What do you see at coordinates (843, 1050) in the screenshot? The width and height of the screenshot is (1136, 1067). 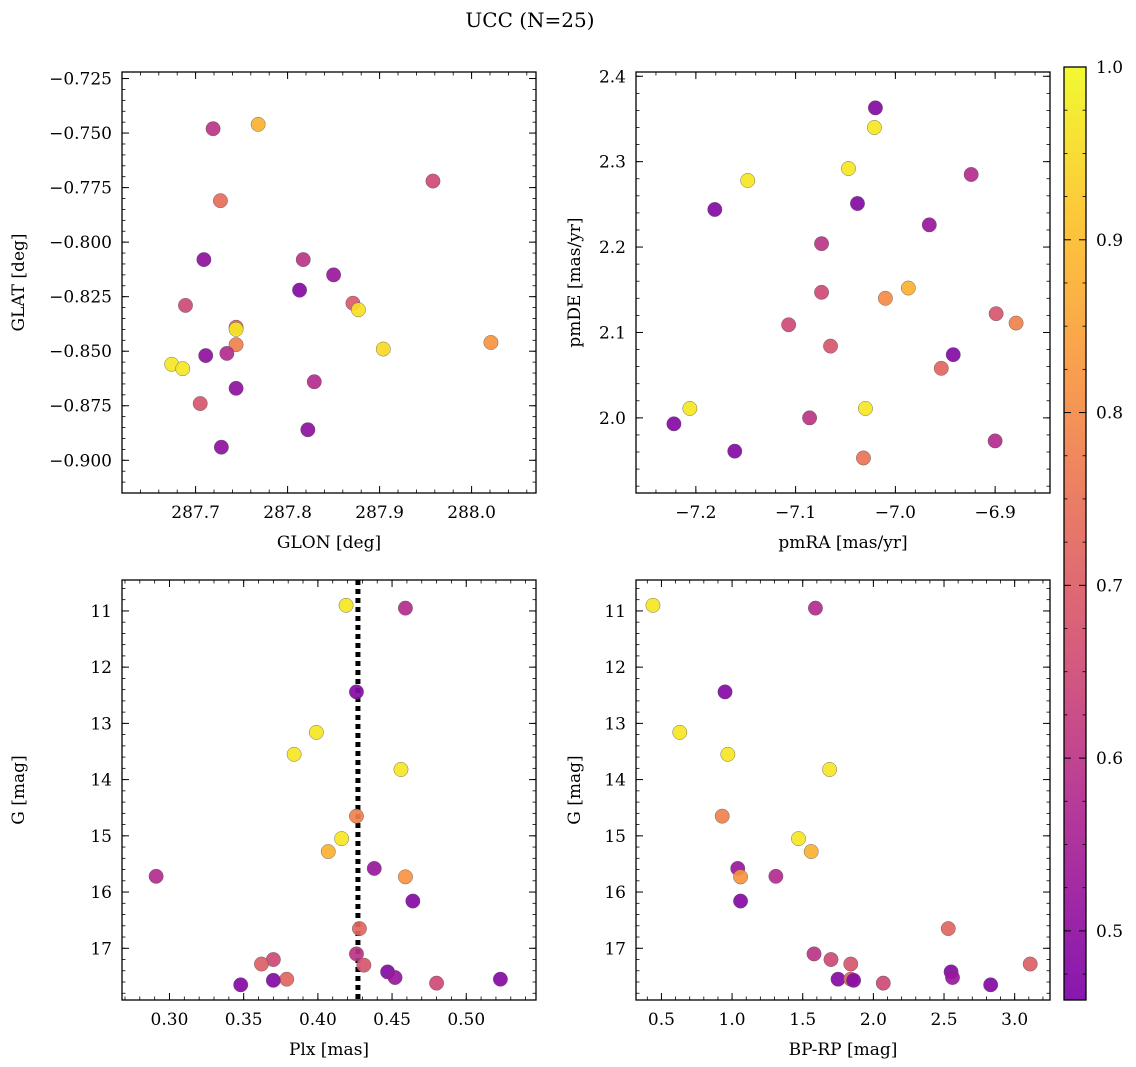 I see `x-axis-title: BP-RP [mag]` at bounding box center [843, 1050].